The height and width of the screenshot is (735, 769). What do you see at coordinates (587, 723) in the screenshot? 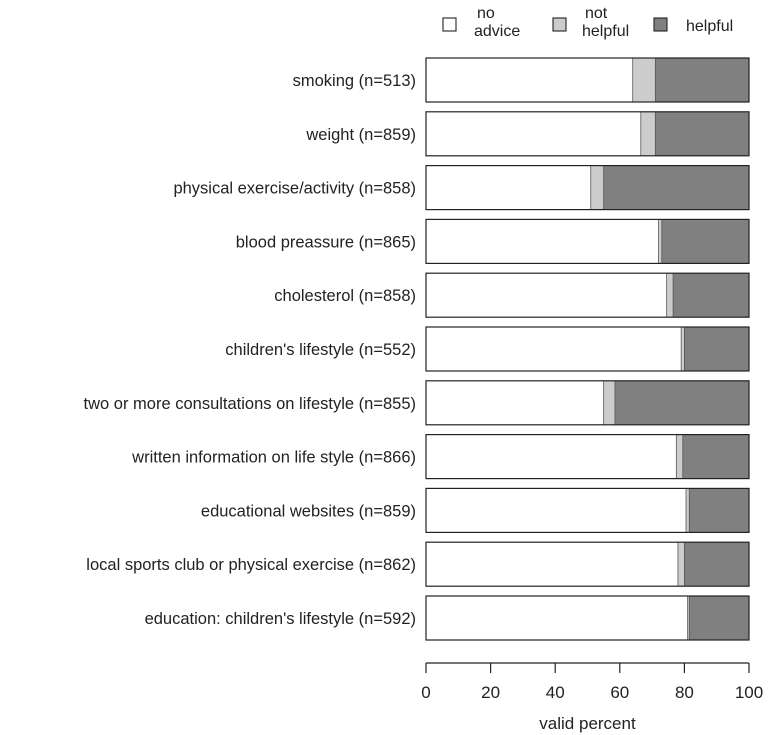
I see `x-axis-title: valid percent` at bounding box center [587, 723].